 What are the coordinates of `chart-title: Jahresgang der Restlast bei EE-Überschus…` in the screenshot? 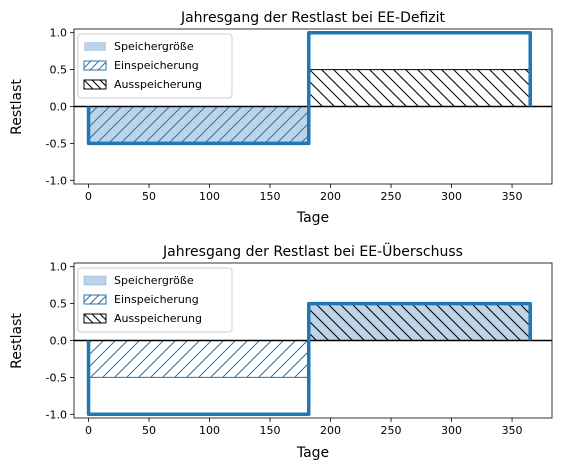 It's located at (312, 251).